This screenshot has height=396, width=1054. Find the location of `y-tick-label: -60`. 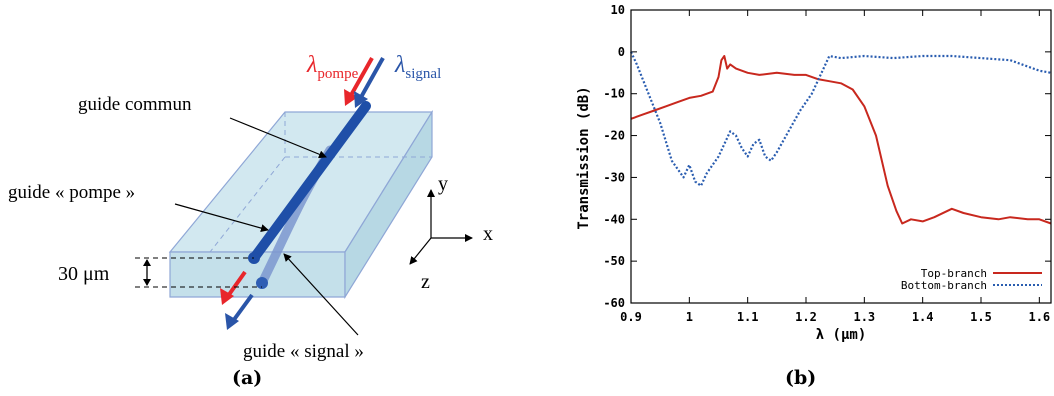

y-tick-label: -60 is located at coordinates (614, 303).